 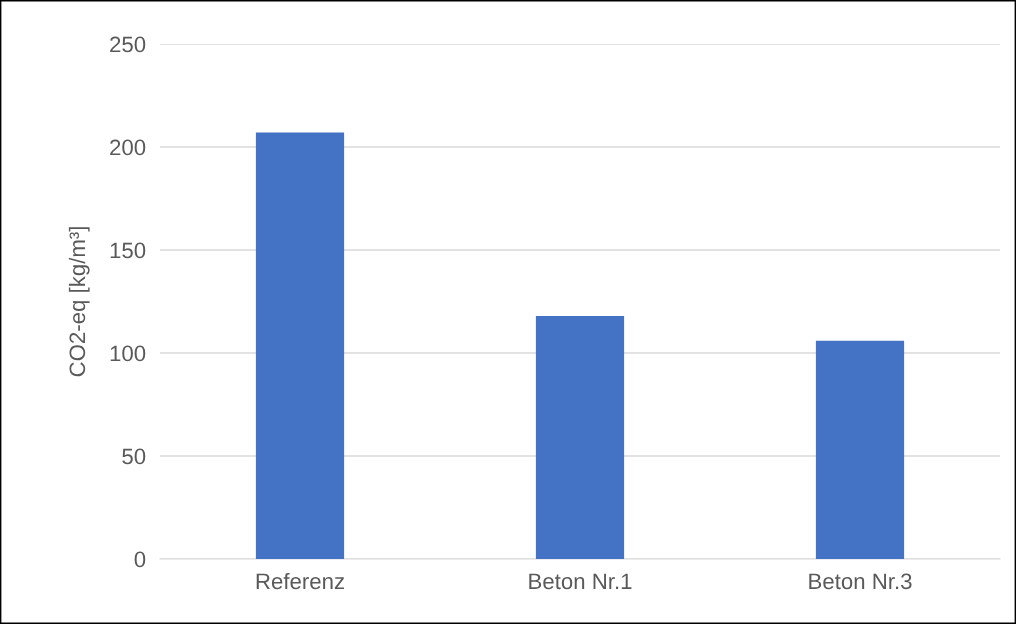 What do you see at coordinates (134, 456) in the screenshot?
I see `y-tick-label: 50` at bounding box center [134, 456].